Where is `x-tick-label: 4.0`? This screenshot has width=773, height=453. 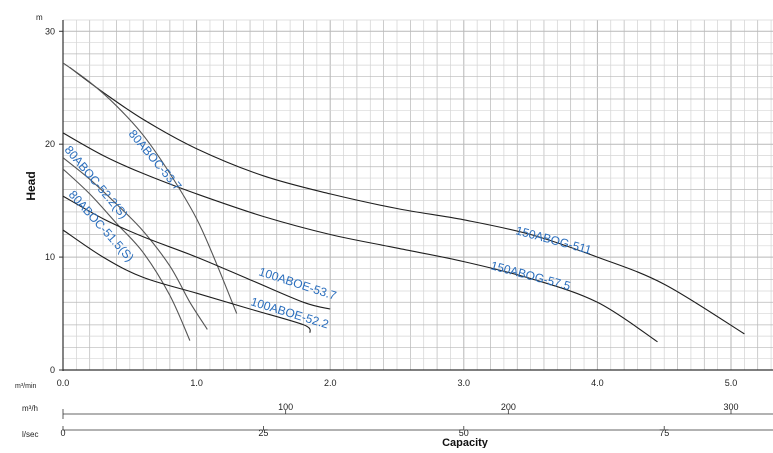
x-tick-label: 4.0 is located at coordinates (597, 383).